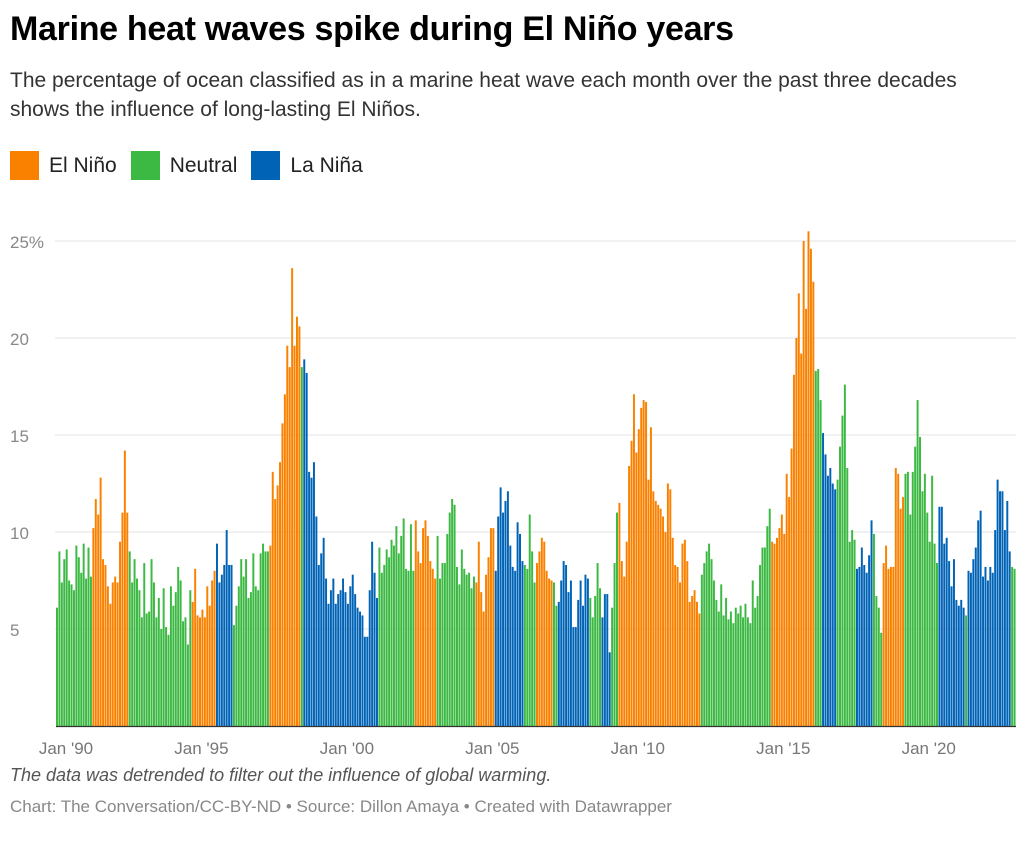  What do you see at coordinates (19, 339) in the screenshot?
I see `y-tick-label: 20` at bounding box center [19, 339].